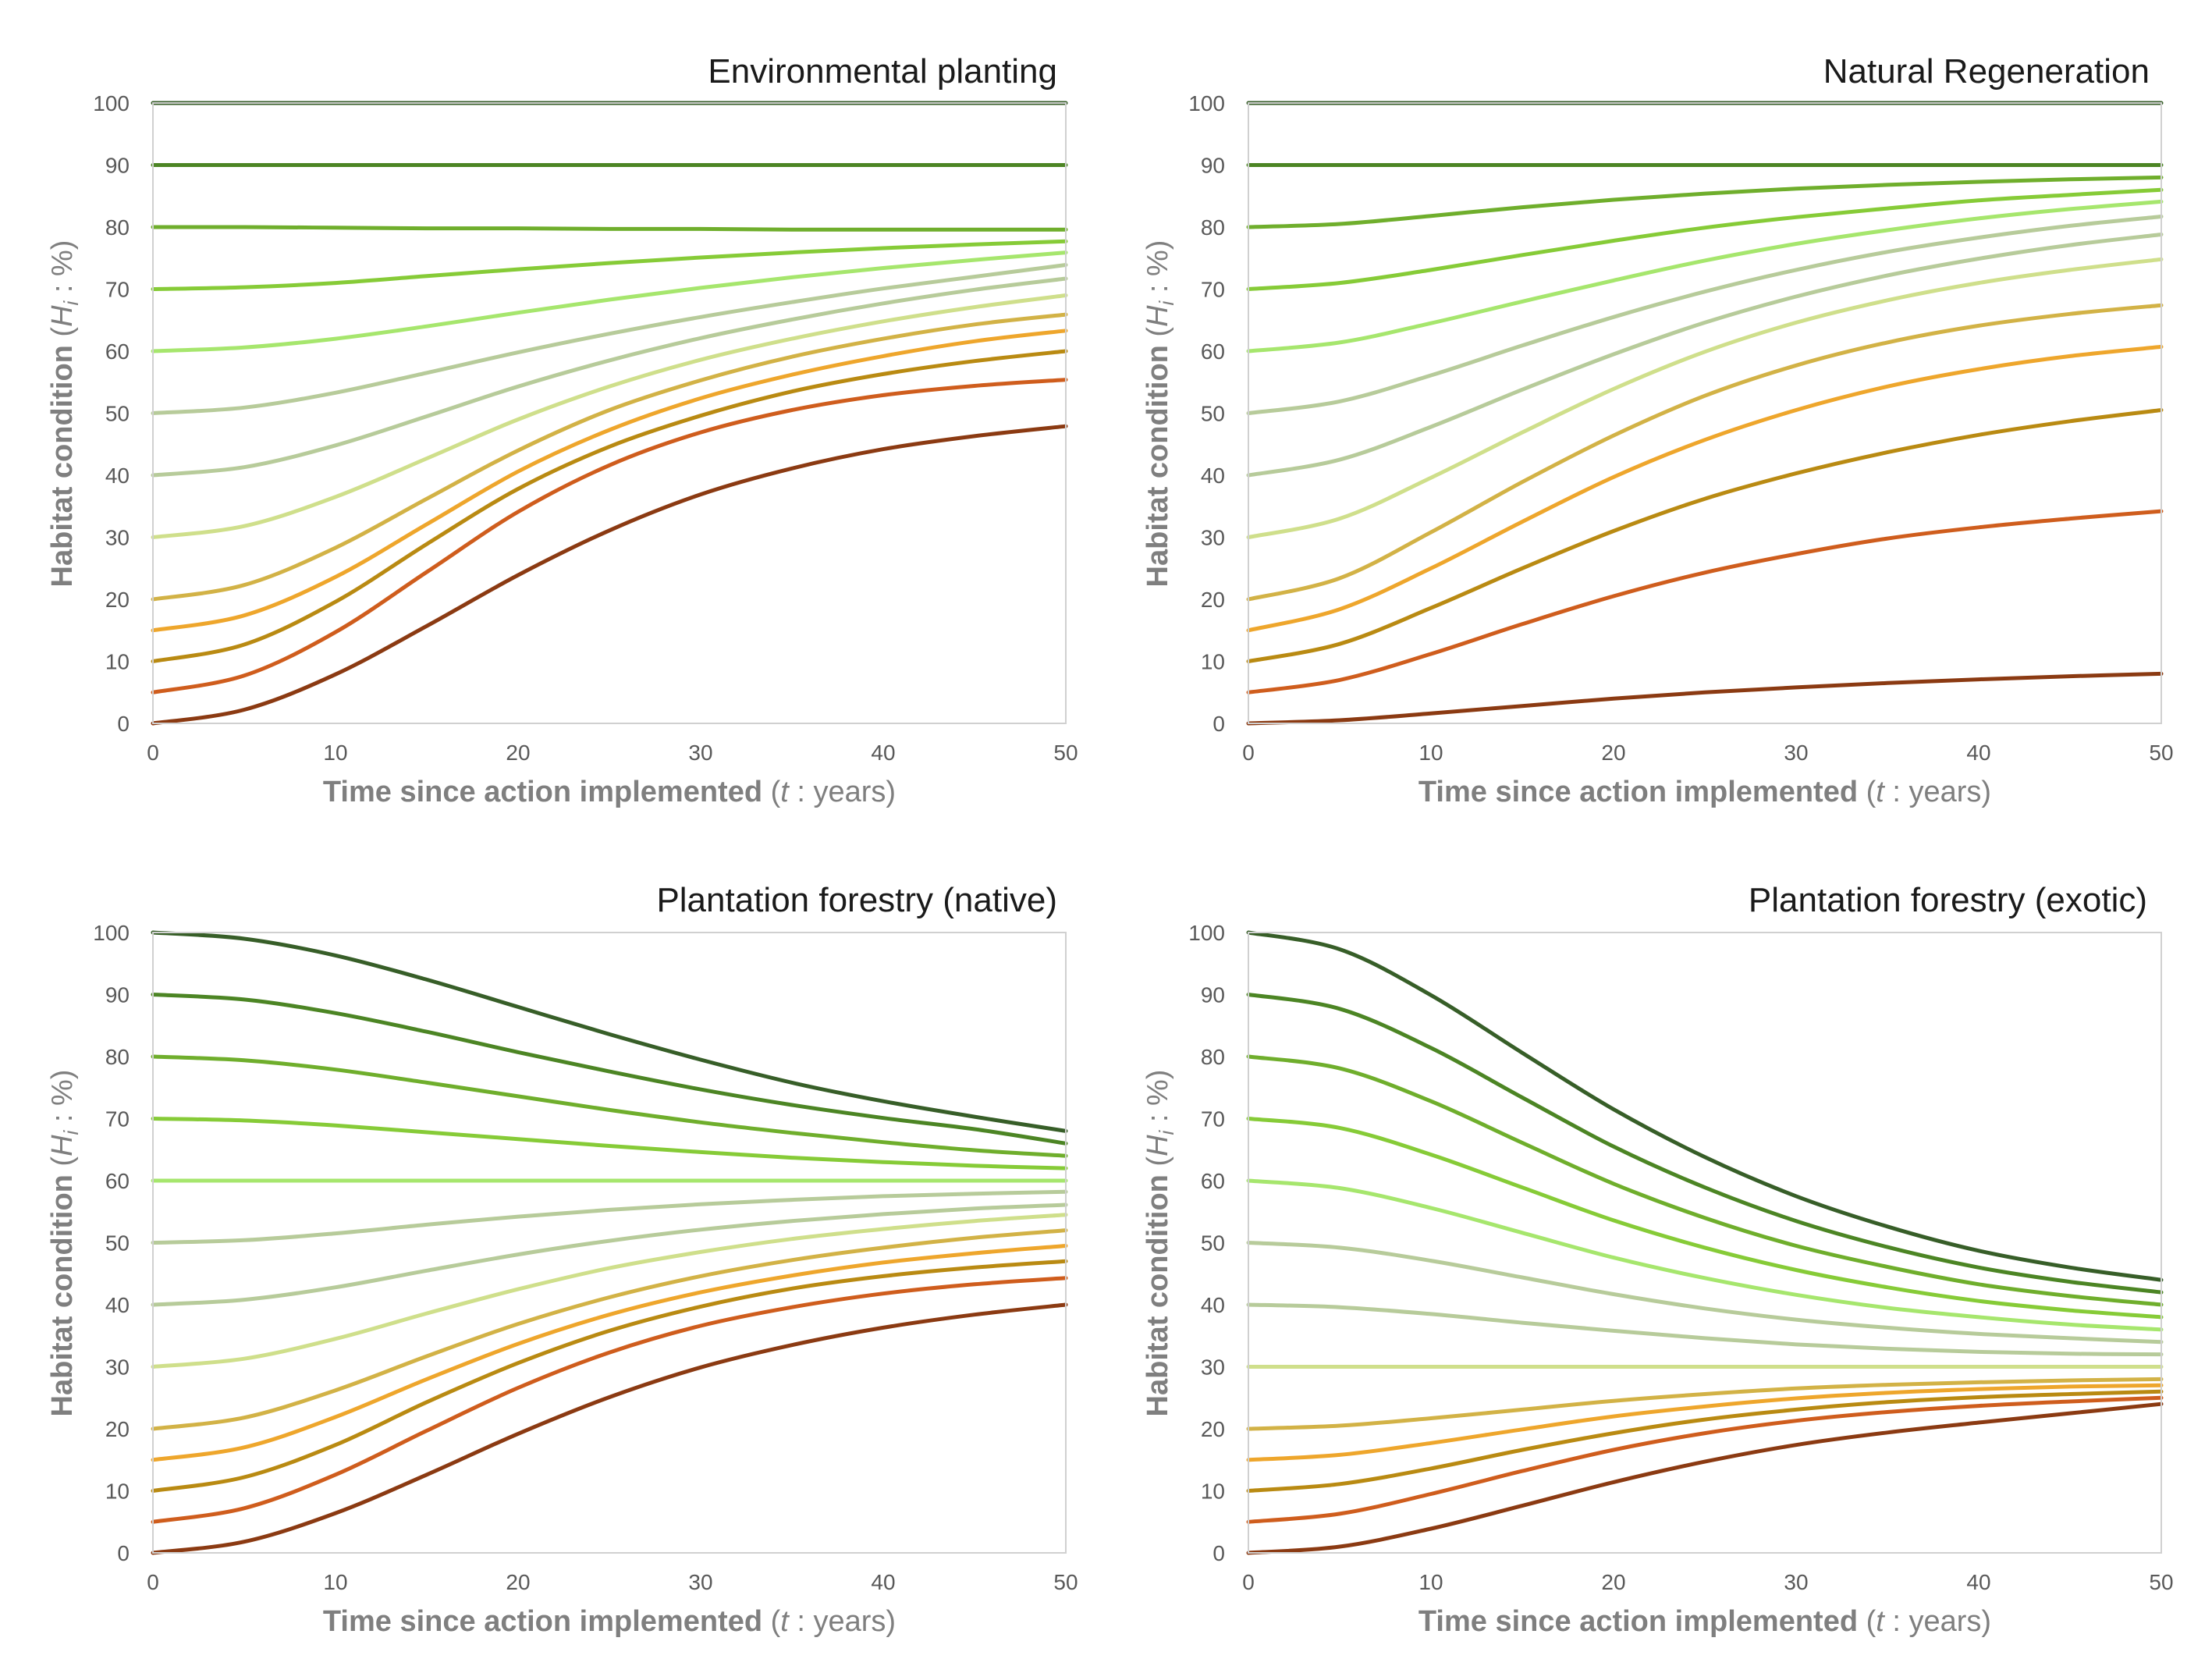  What do you see at coordinates (1948, 900) in the screenshot?
I see `panel-title: Plantation forestry (exotic)` at bounding box center [1948, 900].